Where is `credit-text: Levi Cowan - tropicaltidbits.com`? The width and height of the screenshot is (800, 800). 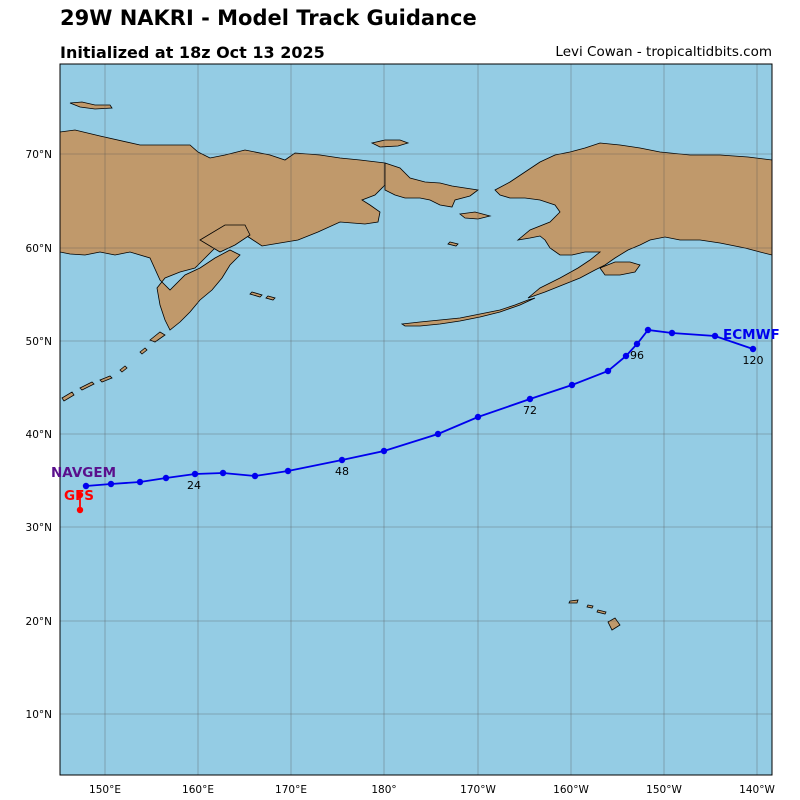
credit-text: Levi Cowan - tropicaltidbits.com is located at coordinates (663, 52).